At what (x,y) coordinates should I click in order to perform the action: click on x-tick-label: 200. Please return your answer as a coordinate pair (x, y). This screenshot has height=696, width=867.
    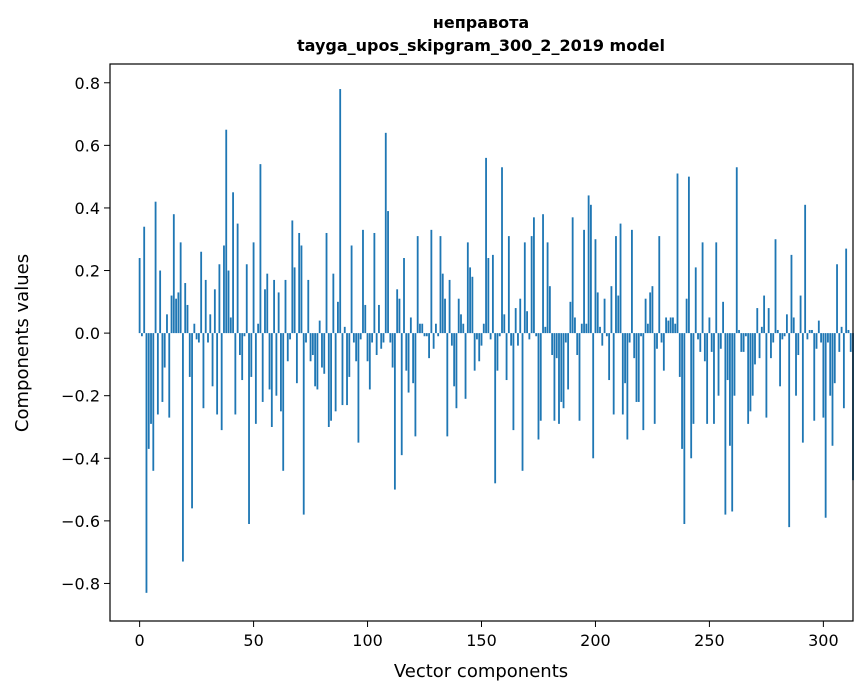
    Looking at the image, I should click on (595, 640).